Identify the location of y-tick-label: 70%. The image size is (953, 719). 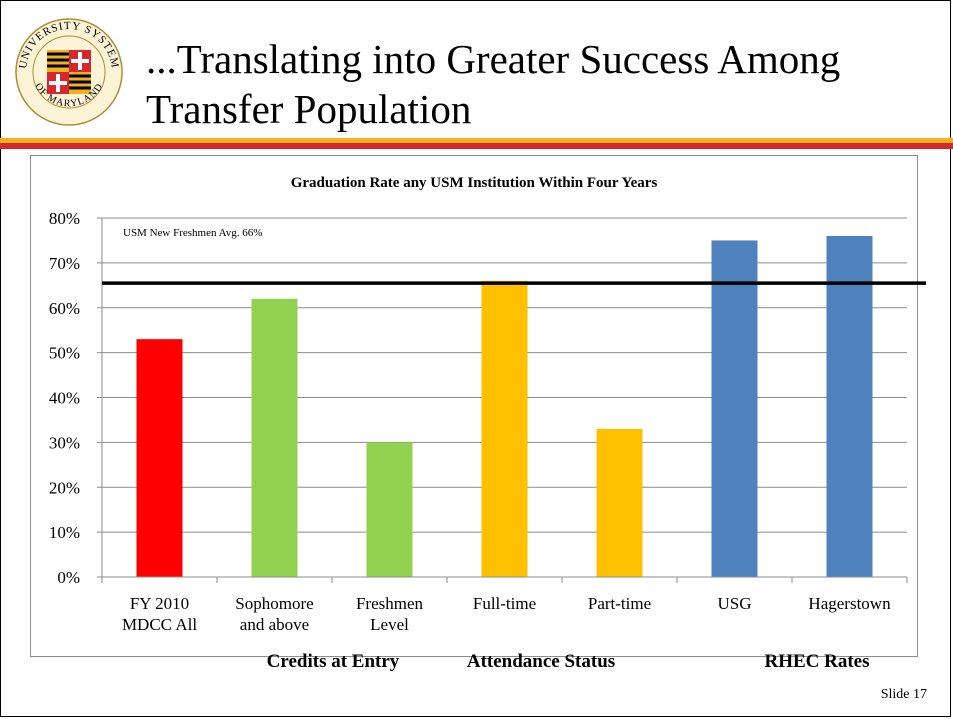
(64, 263).